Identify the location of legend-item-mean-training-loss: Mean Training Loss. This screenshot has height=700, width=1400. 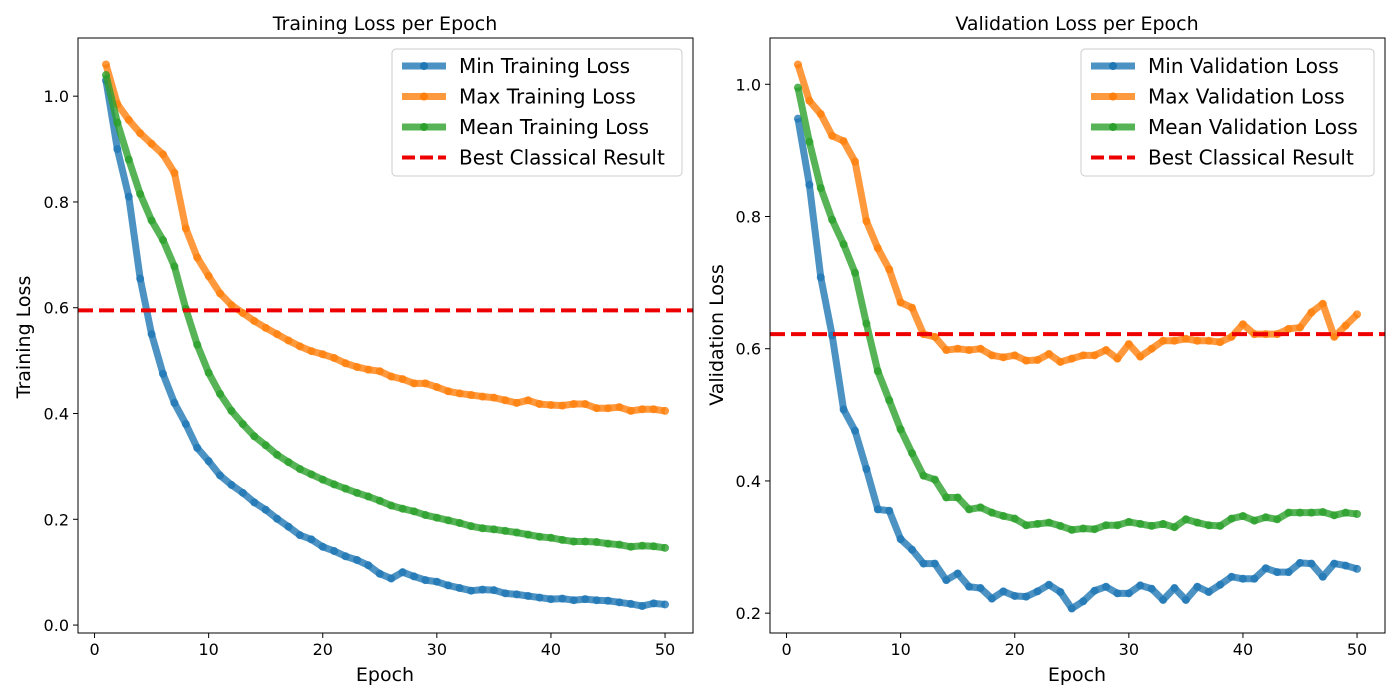
(525, 127).